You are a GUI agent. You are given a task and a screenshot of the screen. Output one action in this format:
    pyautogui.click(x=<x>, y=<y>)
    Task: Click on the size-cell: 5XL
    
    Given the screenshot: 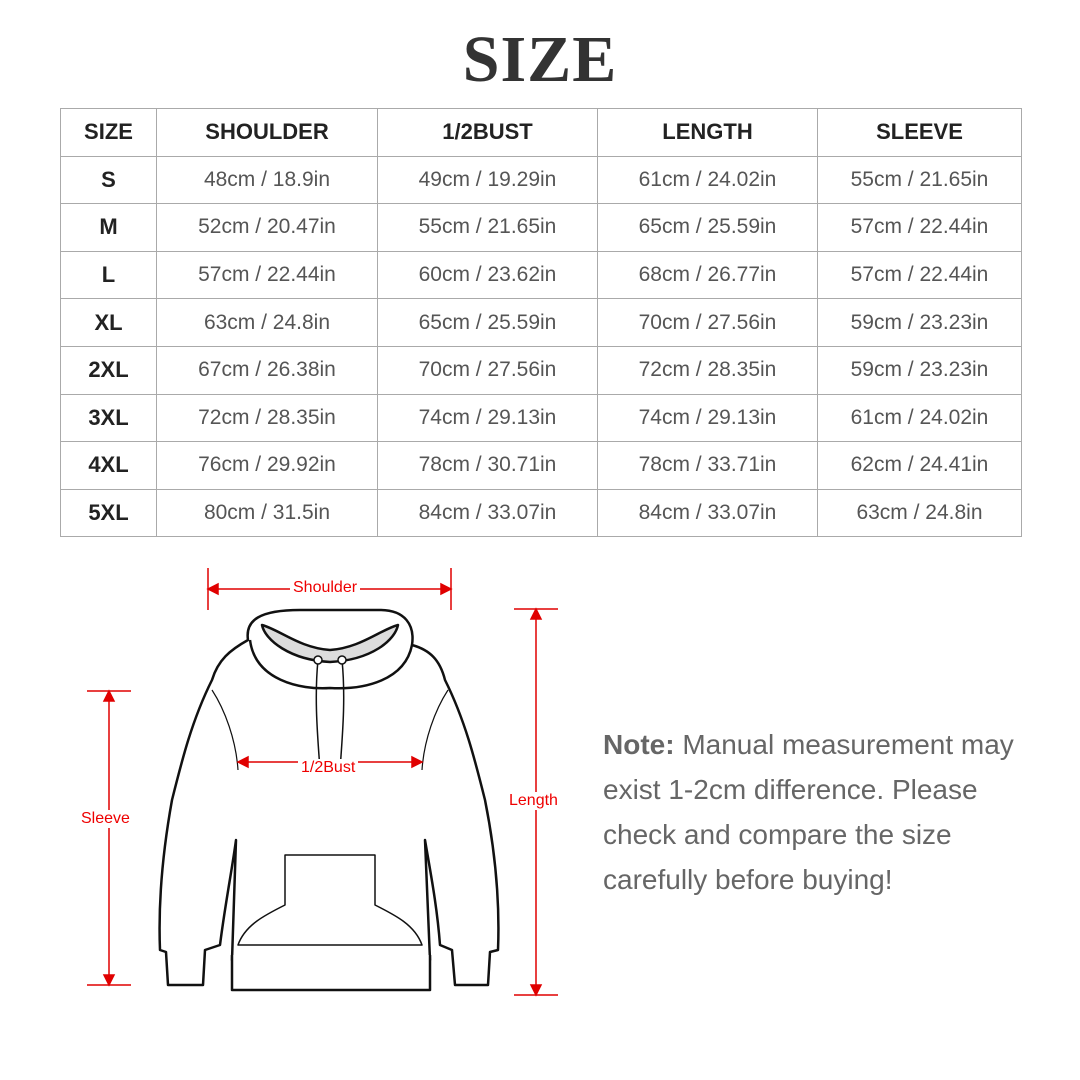 What is the action you would take?
    pyautogui.click(x=108, y=513)
    